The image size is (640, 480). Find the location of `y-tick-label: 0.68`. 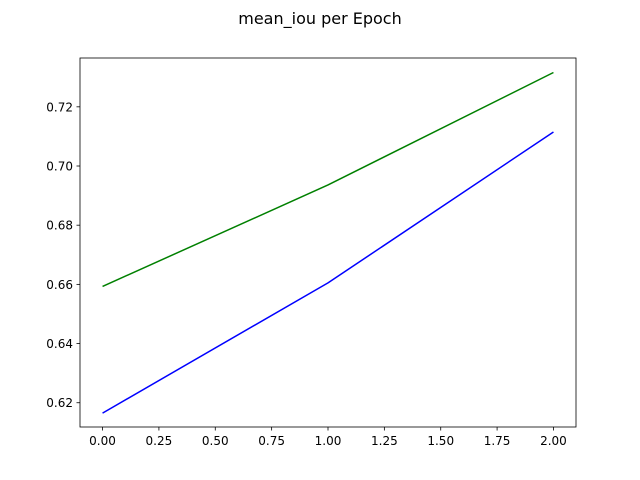

y-tick-label: 0.68 is located at coordinates (59, 226).